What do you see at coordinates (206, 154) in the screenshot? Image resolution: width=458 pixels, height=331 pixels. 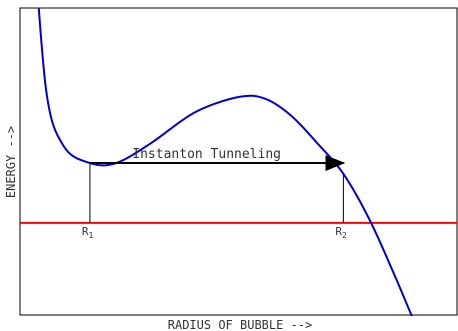 I see `tunneling-annotation: Instanton Tunneling` at bounding box center [206, 154].